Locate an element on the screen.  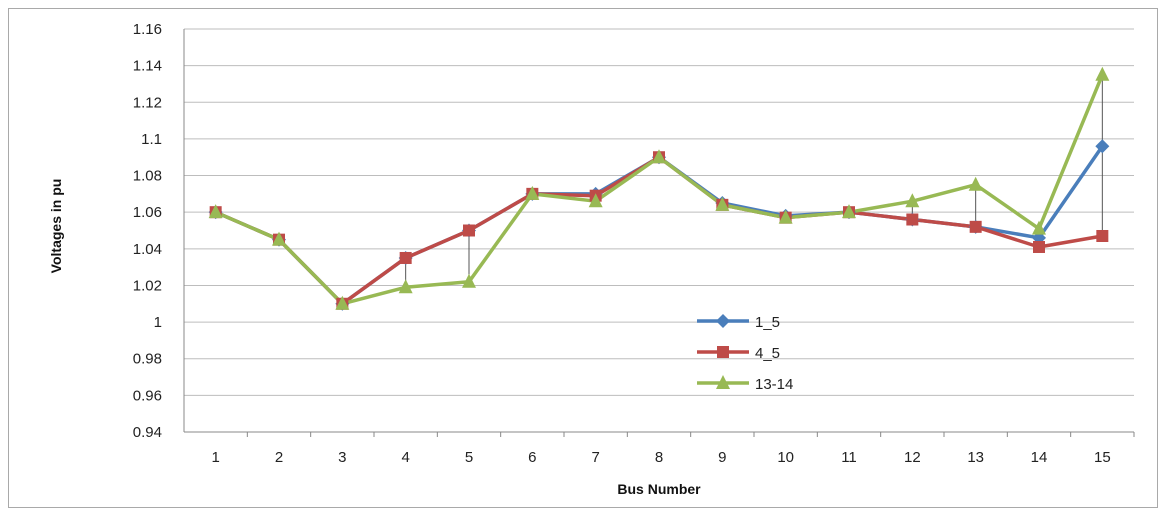
x-tick-label: 9 is located at coordinates (722, 457).